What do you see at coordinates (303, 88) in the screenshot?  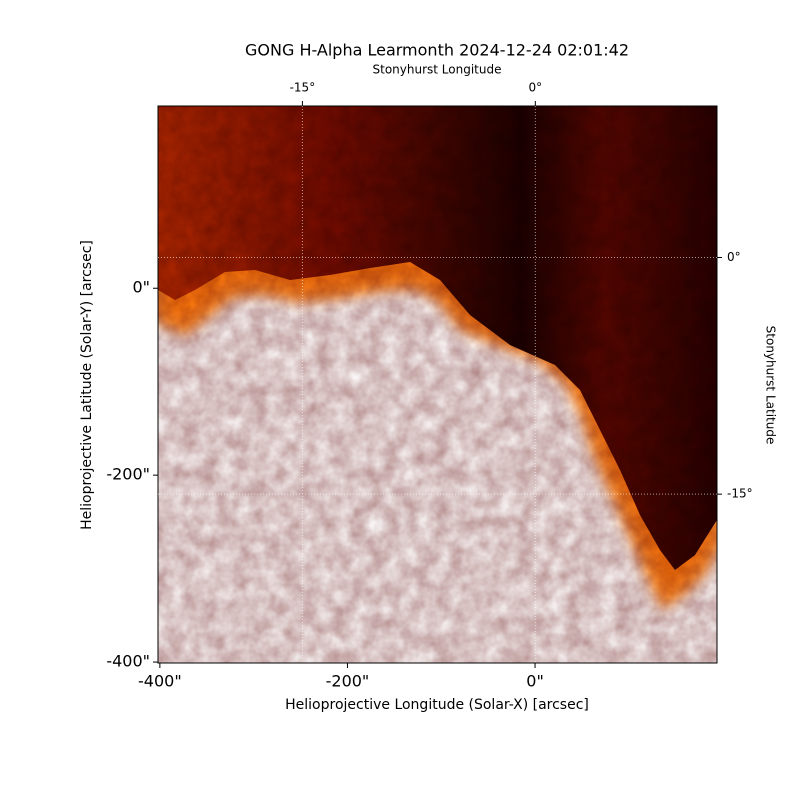 I see `x2-tick-label: -15°` at bounding box center [303, 88].